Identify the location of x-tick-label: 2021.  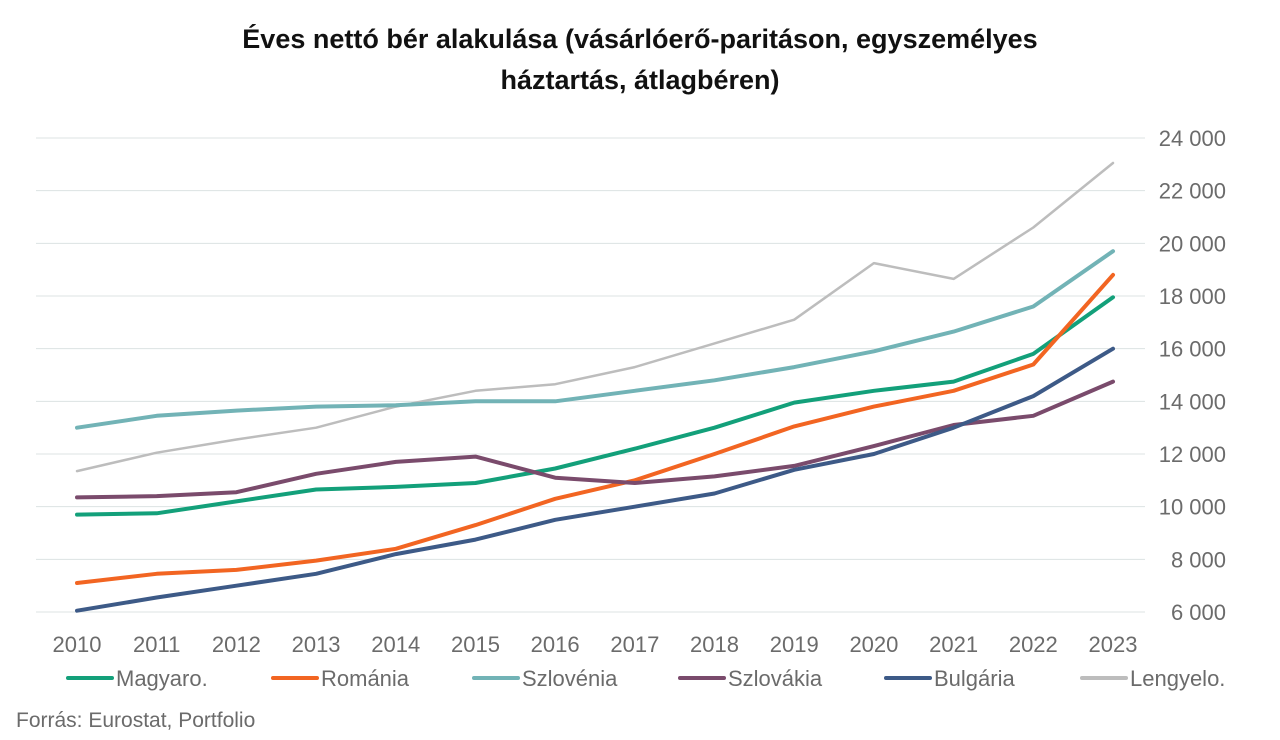
(953, 644).